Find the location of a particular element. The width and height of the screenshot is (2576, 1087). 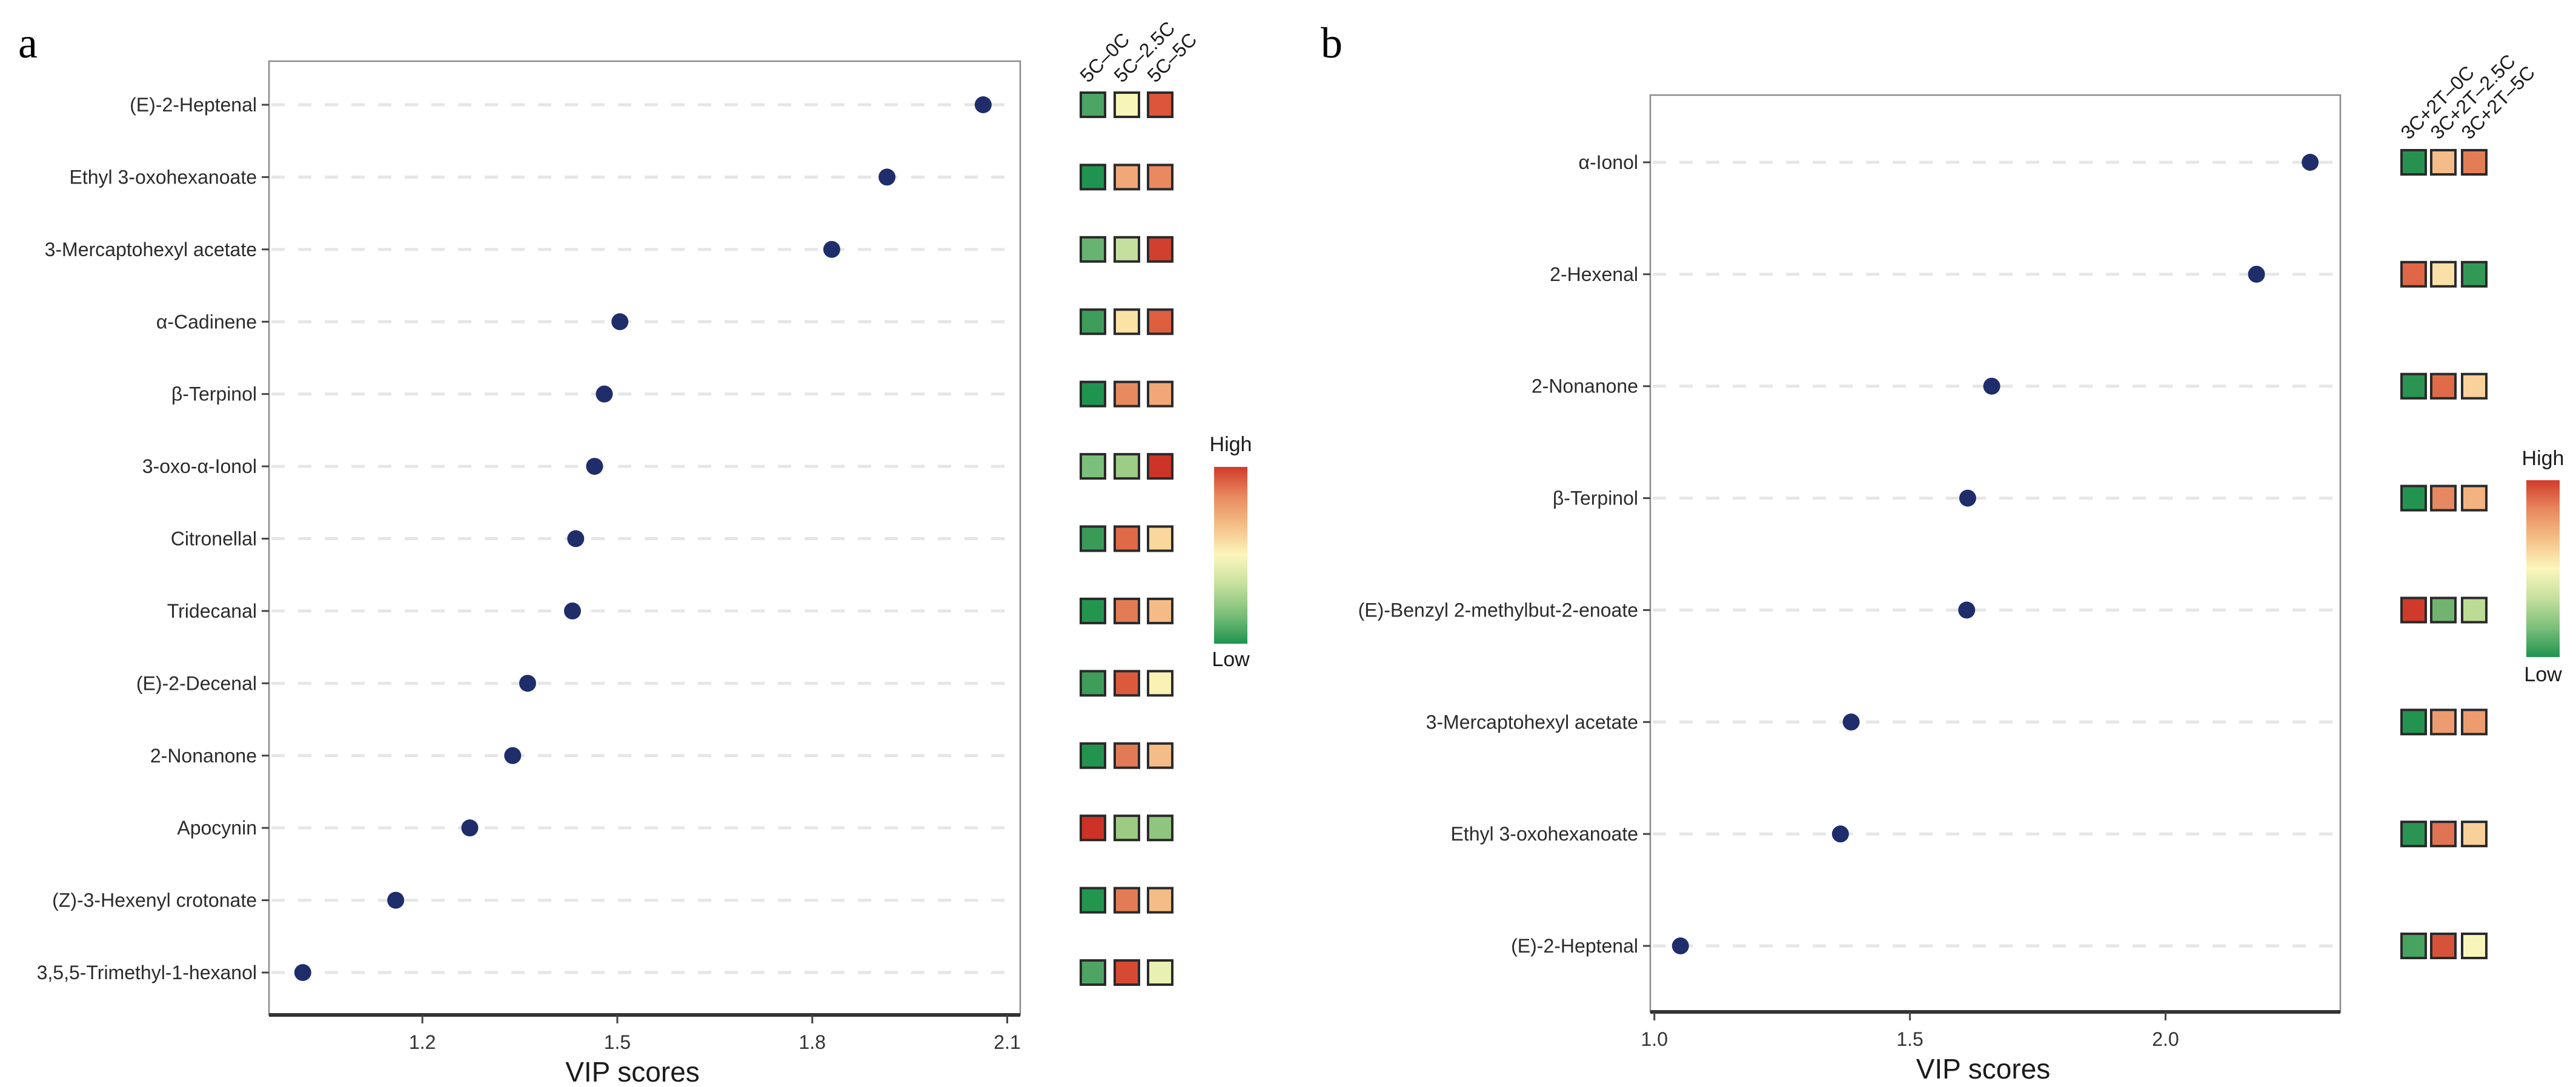

y-tick-label: α-Cadinene is located at coordinates (207, 321).